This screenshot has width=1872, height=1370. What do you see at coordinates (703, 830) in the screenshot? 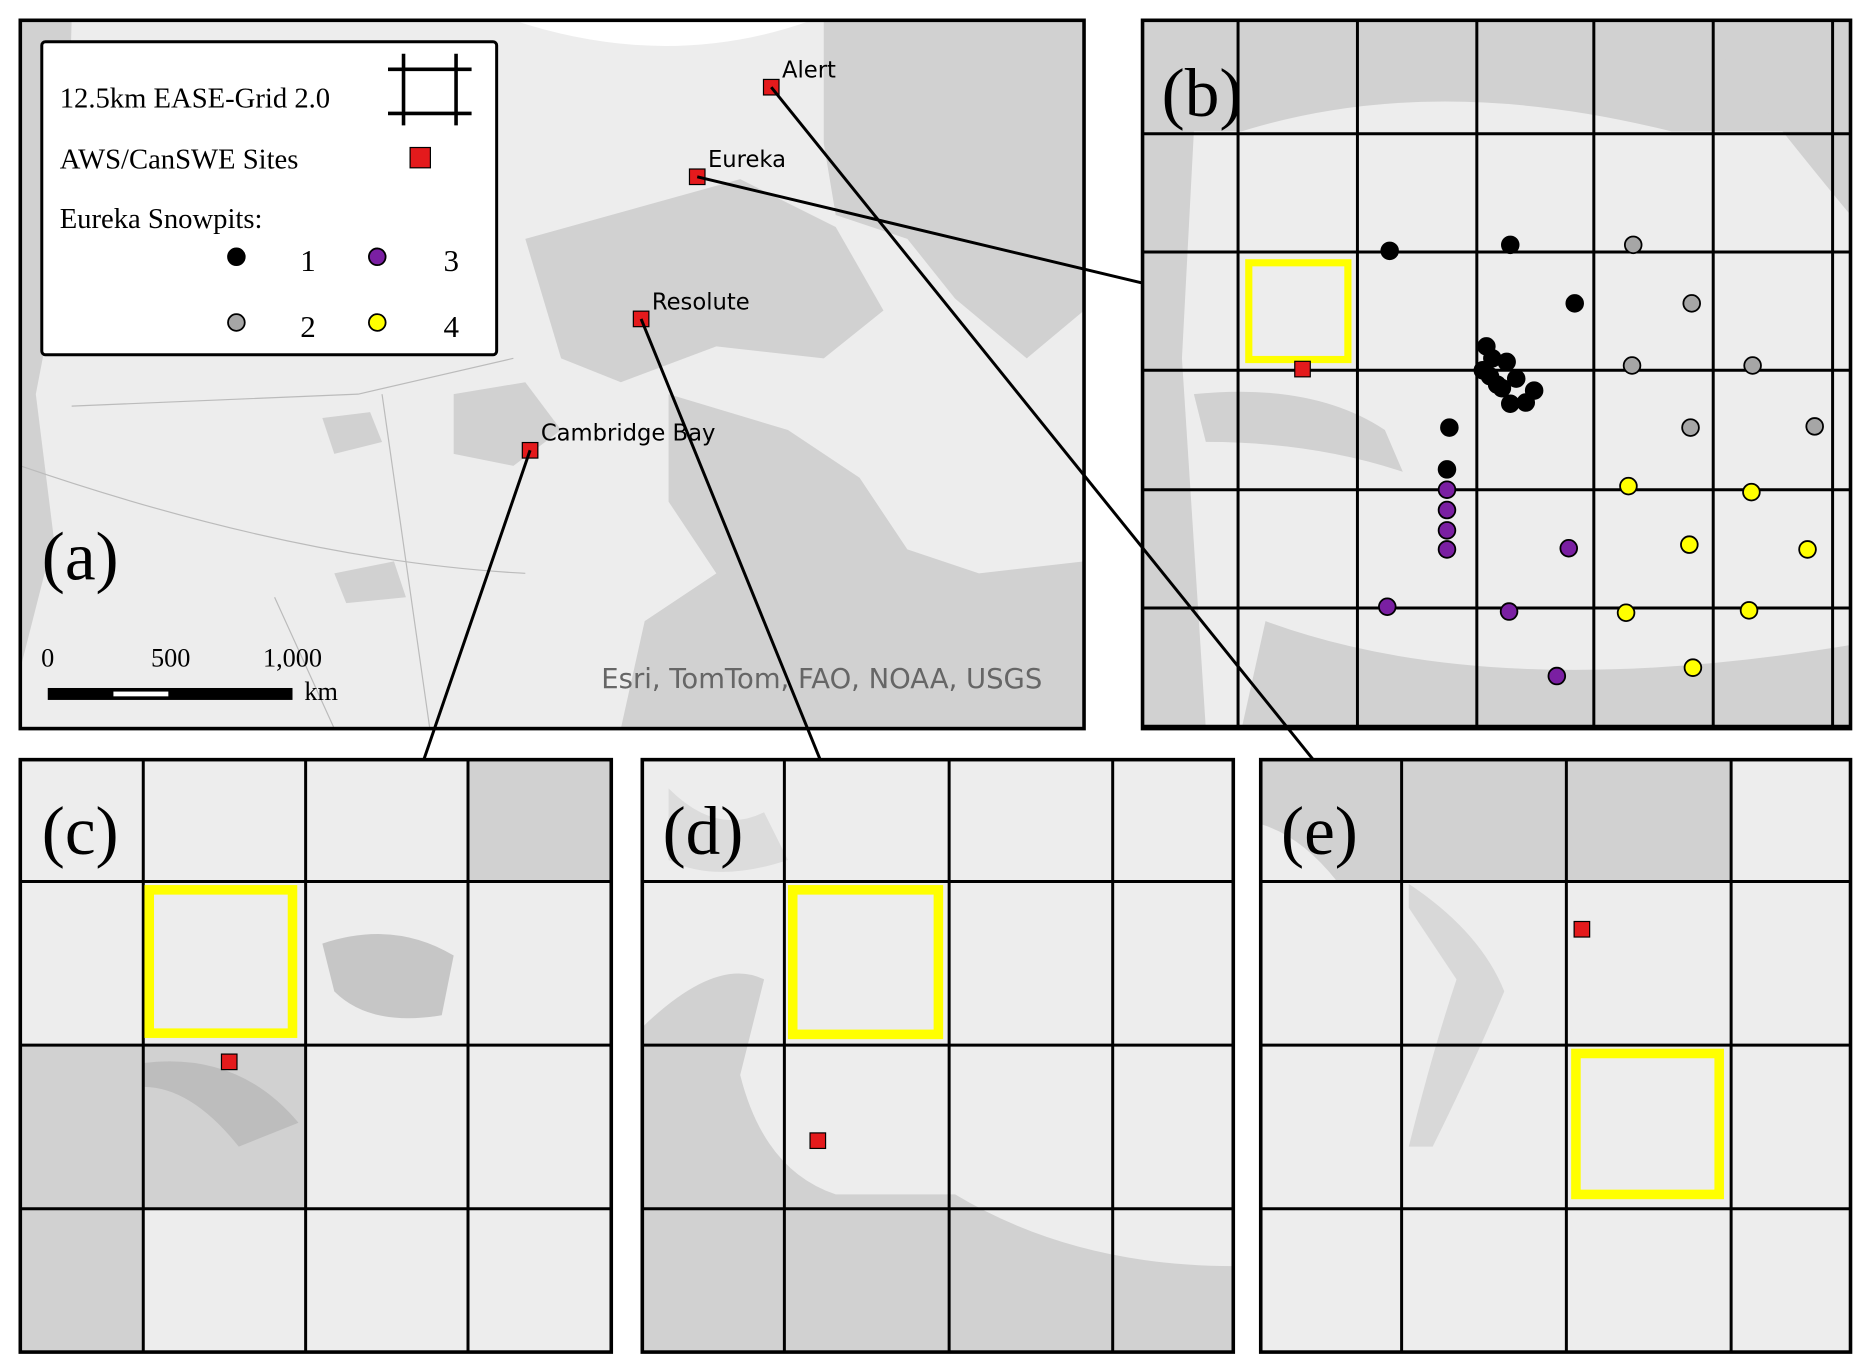
I see `panel-label: (d)` at bounding box center [703, 830].